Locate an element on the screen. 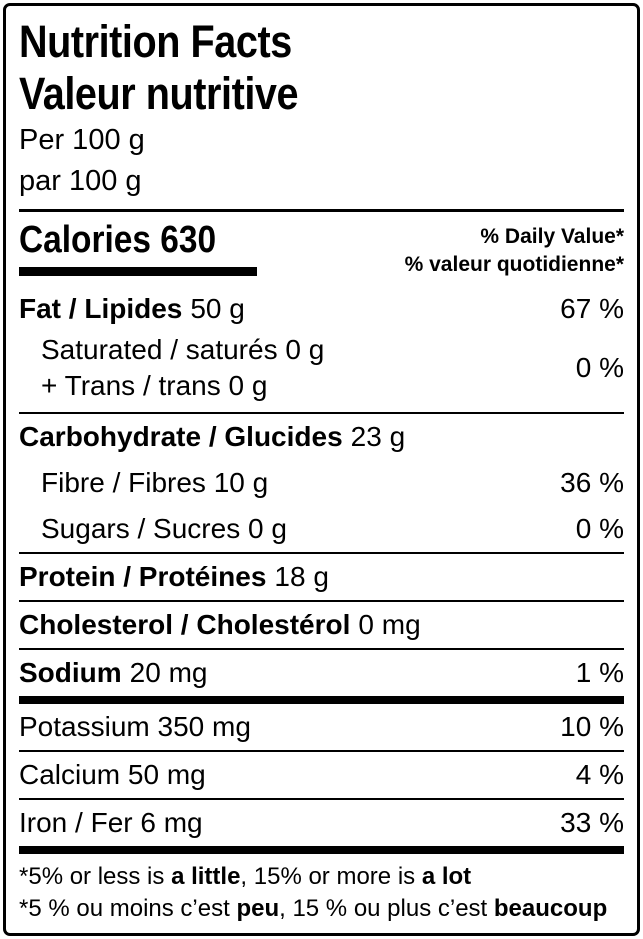 This screenshot has height=939, width=643. daily-value-header-en: % Daily Value* is located at coordinates (552, 236).